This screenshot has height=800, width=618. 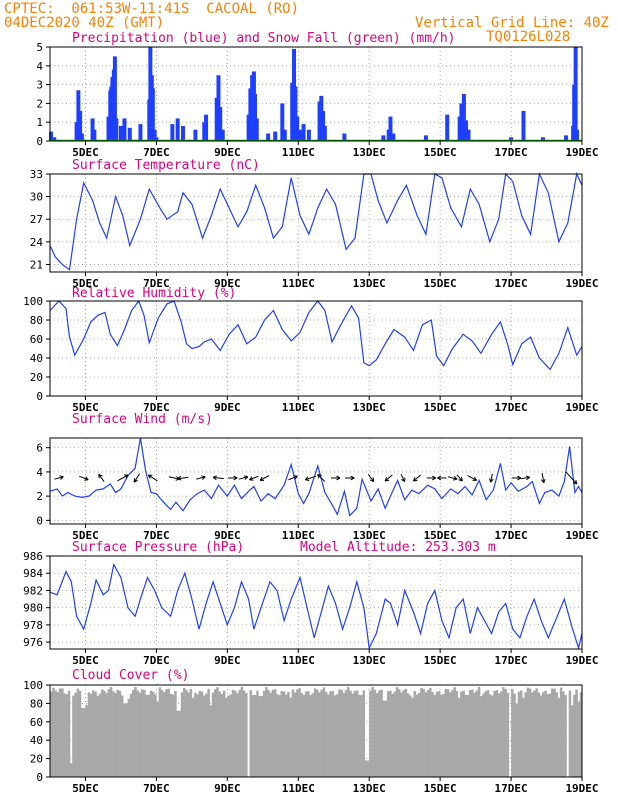 I want to click on x-tick-label: 5DEC, so click(x=85, y=660).